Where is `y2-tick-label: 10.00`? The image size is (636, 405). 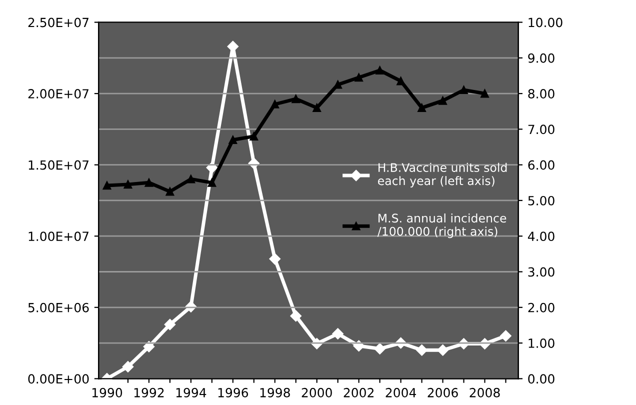 y2-tick-label: 10.00 is located at coordinates (545, 23).